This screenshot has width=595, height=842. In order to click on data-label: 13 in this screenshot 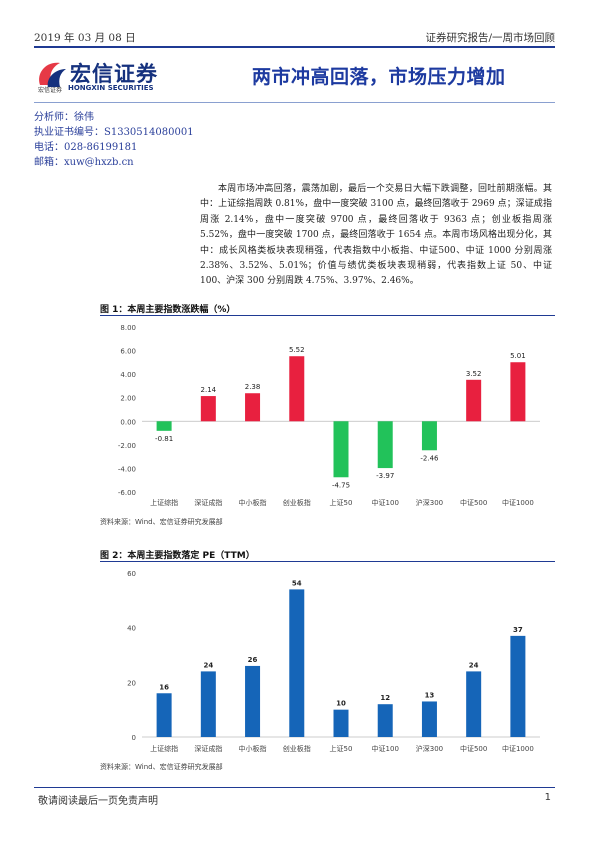, I will do `click(430, 695)`.